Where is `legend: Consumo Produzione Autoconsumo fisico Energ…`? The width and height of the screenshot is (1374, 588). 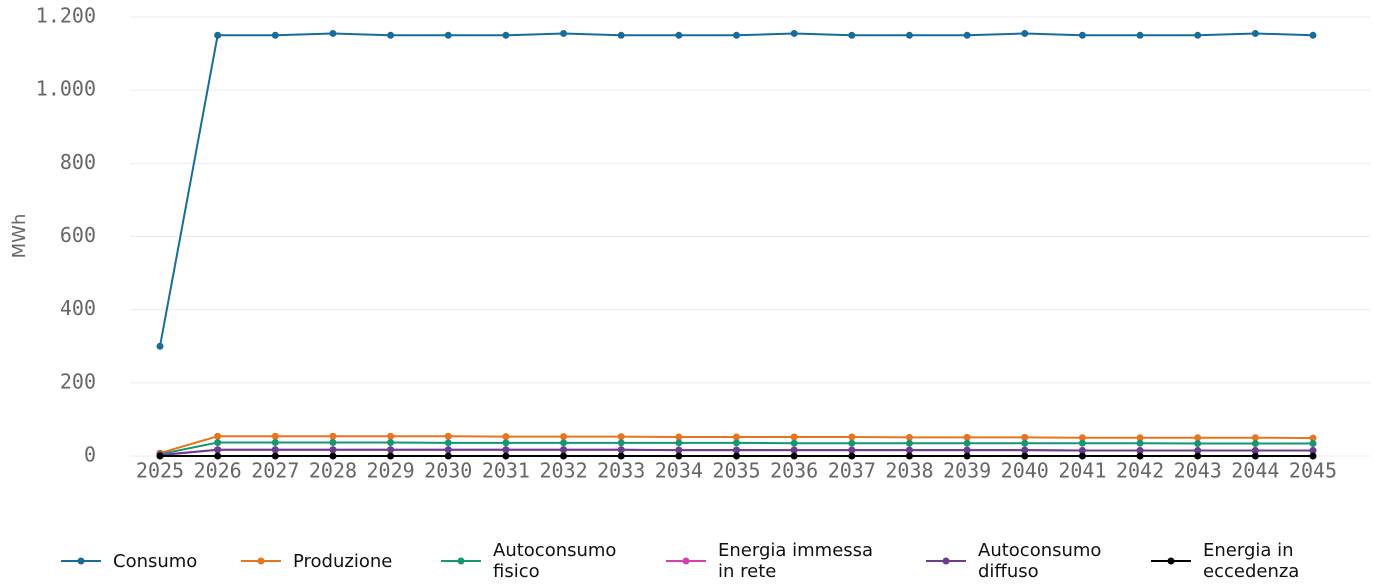
legend: Consumo Produzione Autoconsumo fisico Energ… is located at coordinates (687, 561).